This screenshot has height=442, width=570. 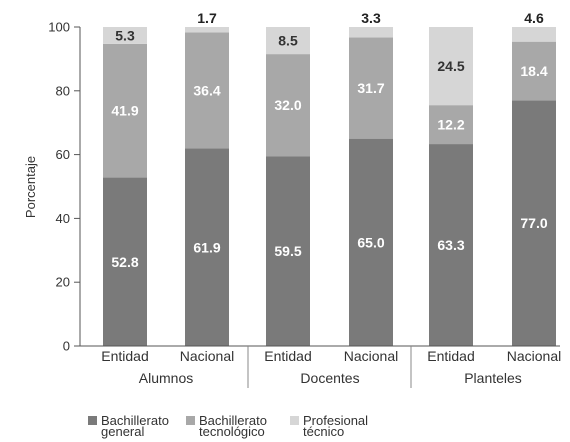 I want to click on y-tick-label: 100, so click(x=59, y=27).